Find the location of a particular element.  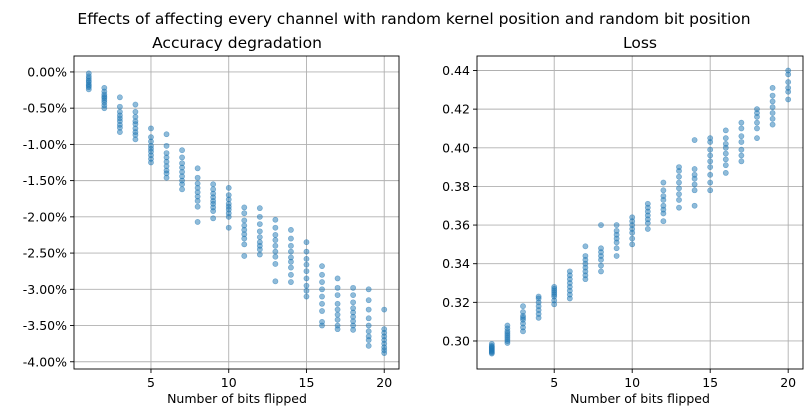

y-tick-label: -3.50% is located at coordinates (45, 325).